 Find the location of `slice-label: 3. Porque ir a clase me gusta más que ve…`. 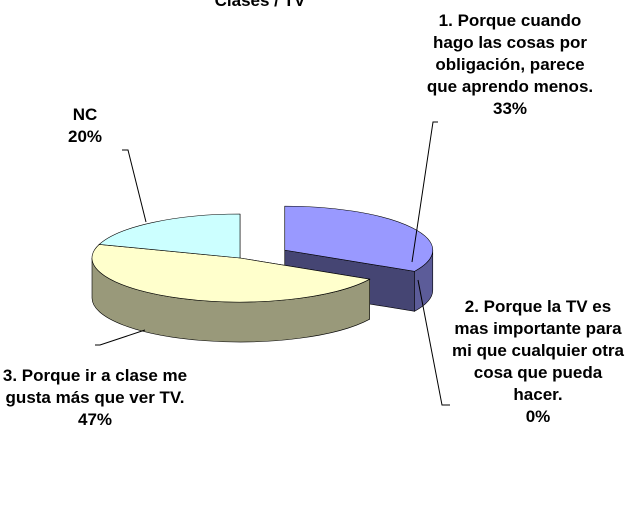

slice-label: 3. Porque ir a clase me gusta más que ve… is located at coordinates (95, 398).